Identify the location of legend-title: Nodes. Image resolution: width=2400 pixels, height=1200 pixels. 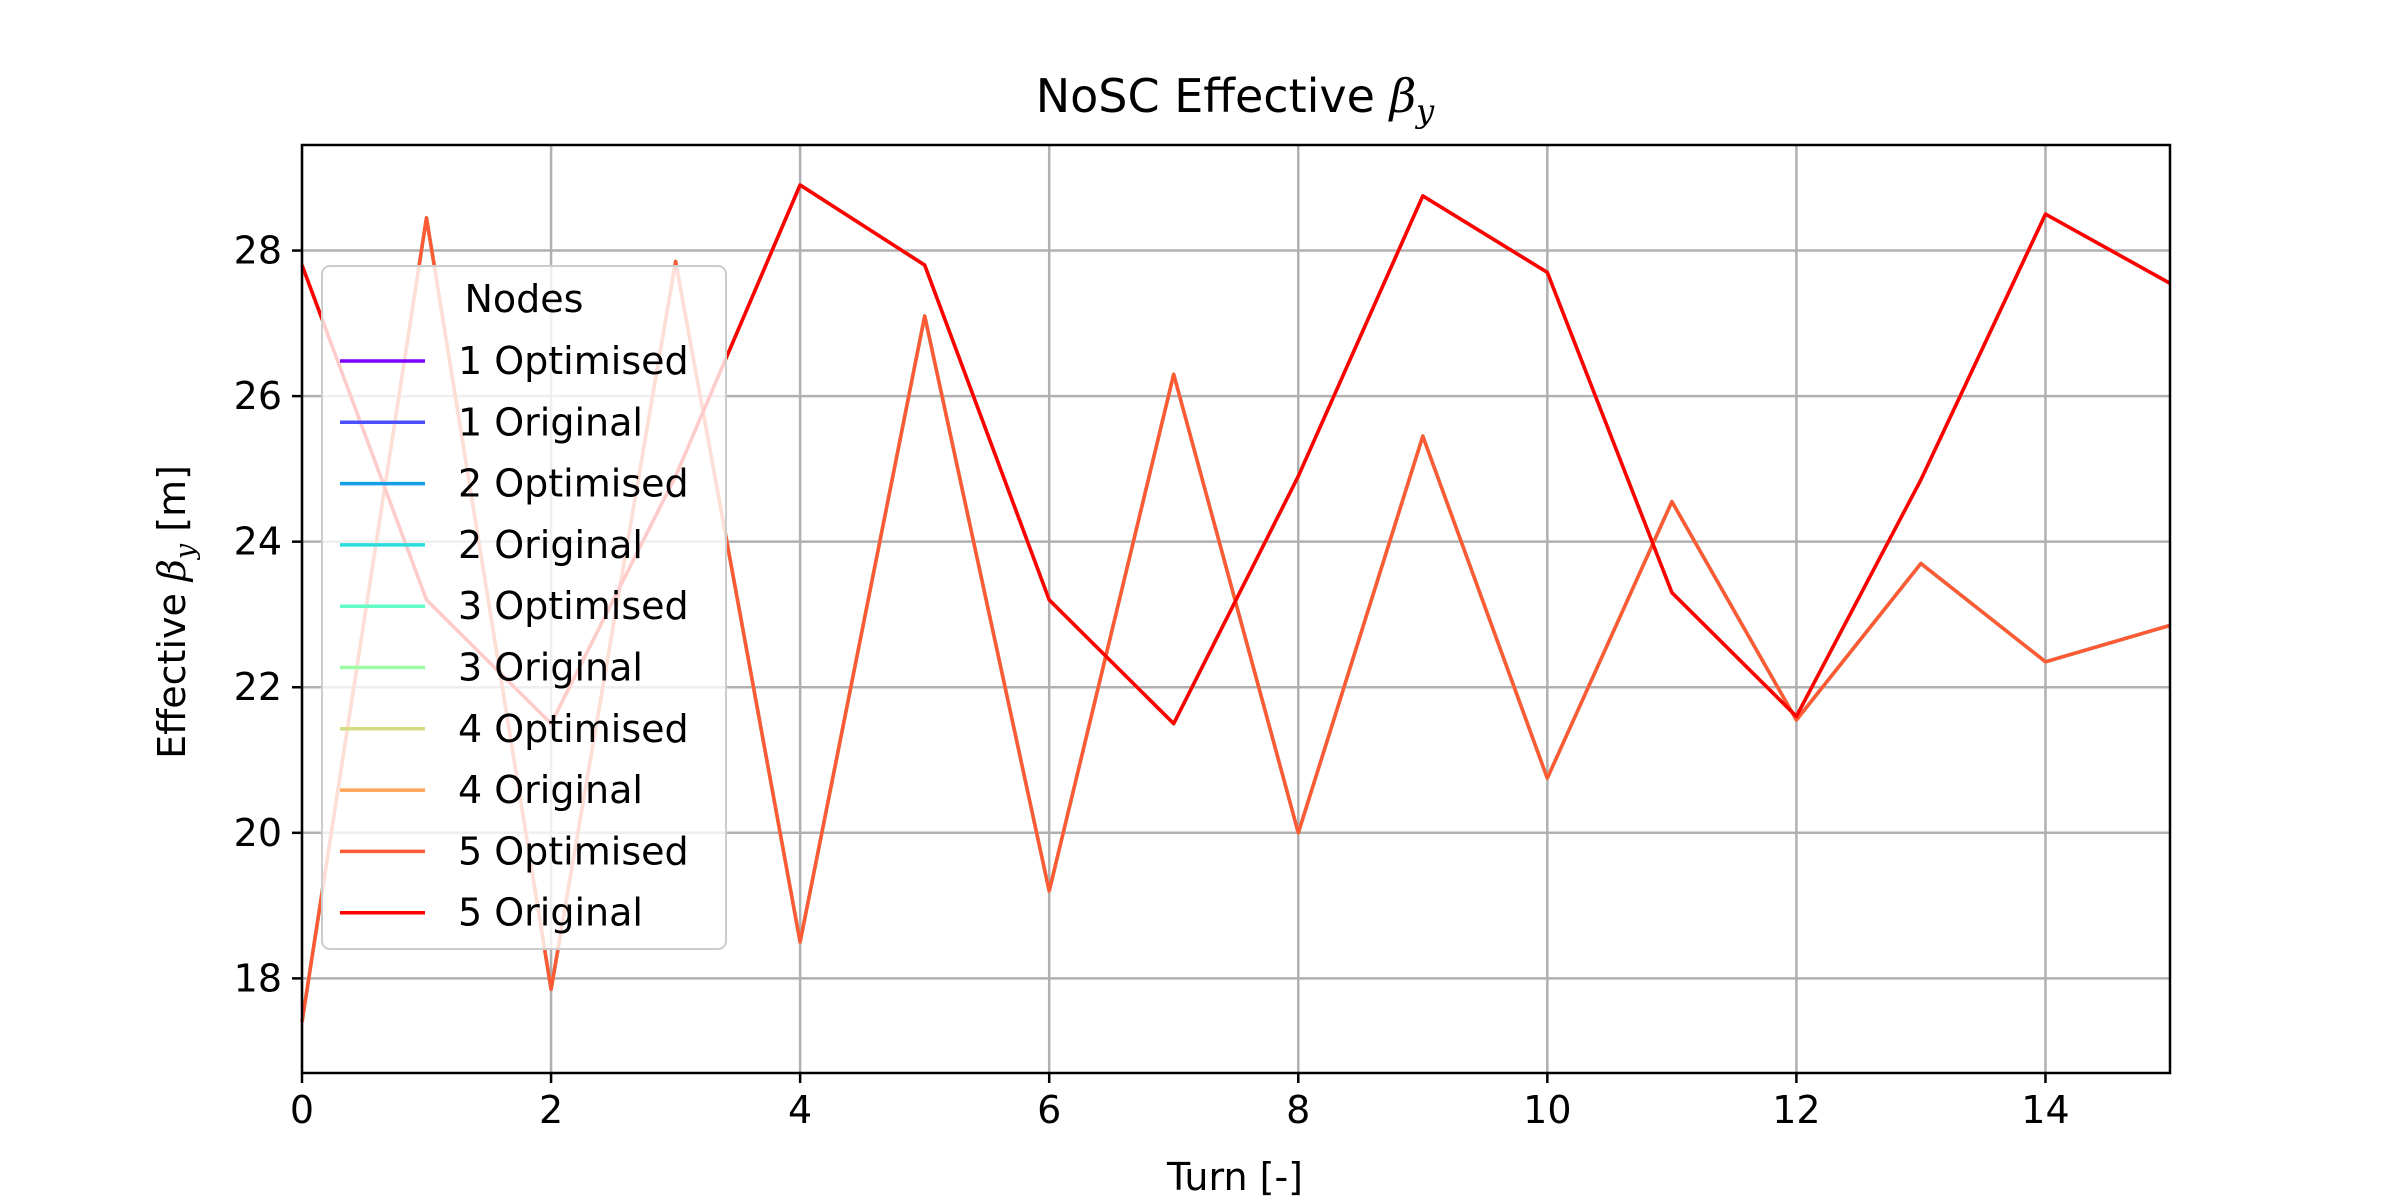
(524, 299).